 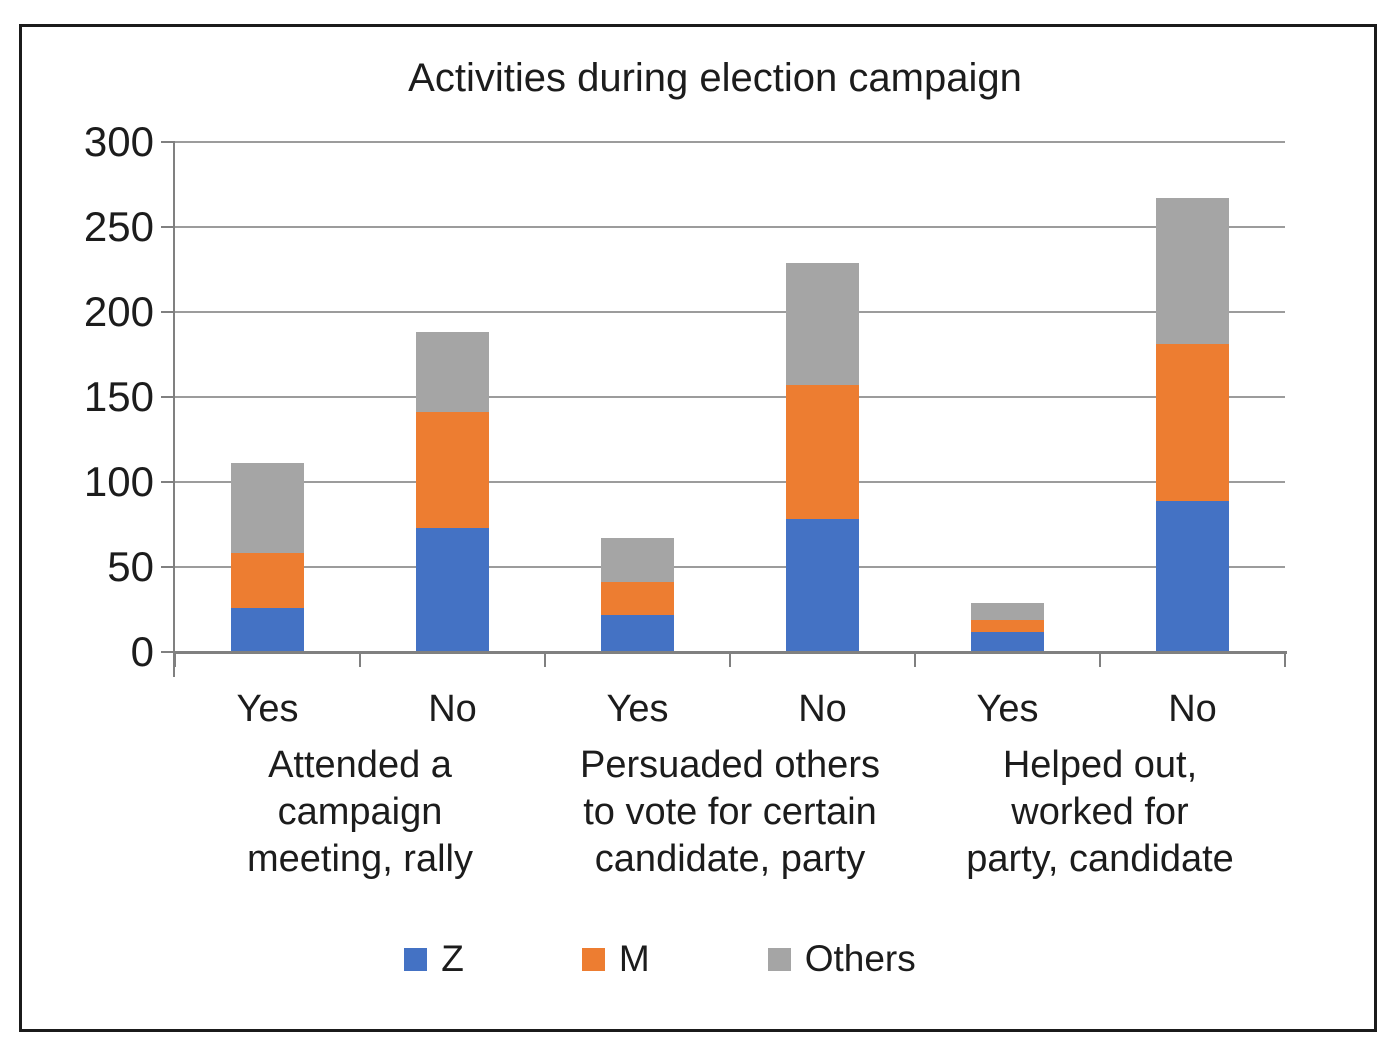 What do you see at coordinates (1100, 859) in the screenshot?
I see `group-label-line: party, candidate` at bounding box center [1100, 859].